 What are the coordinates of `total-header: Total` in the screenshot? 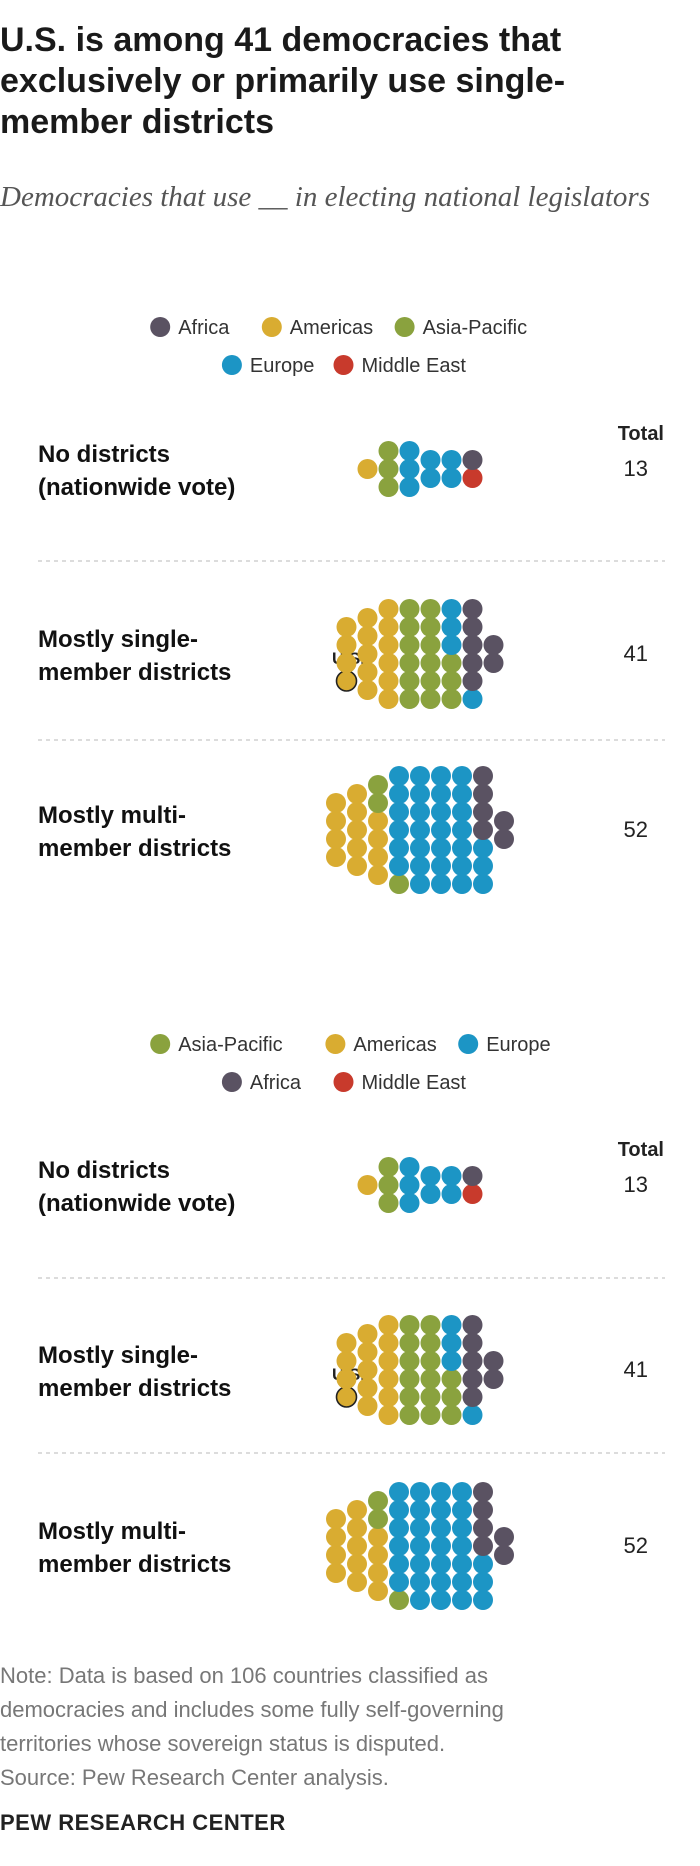 It's located at (641, 434).